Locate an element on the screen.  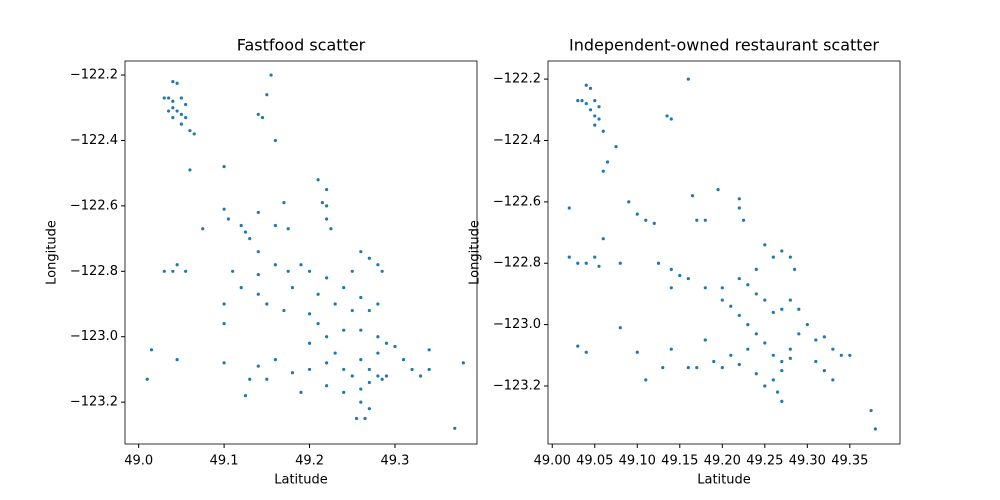
x-tick-label: 49.3 is located at coordinates (395, 461).